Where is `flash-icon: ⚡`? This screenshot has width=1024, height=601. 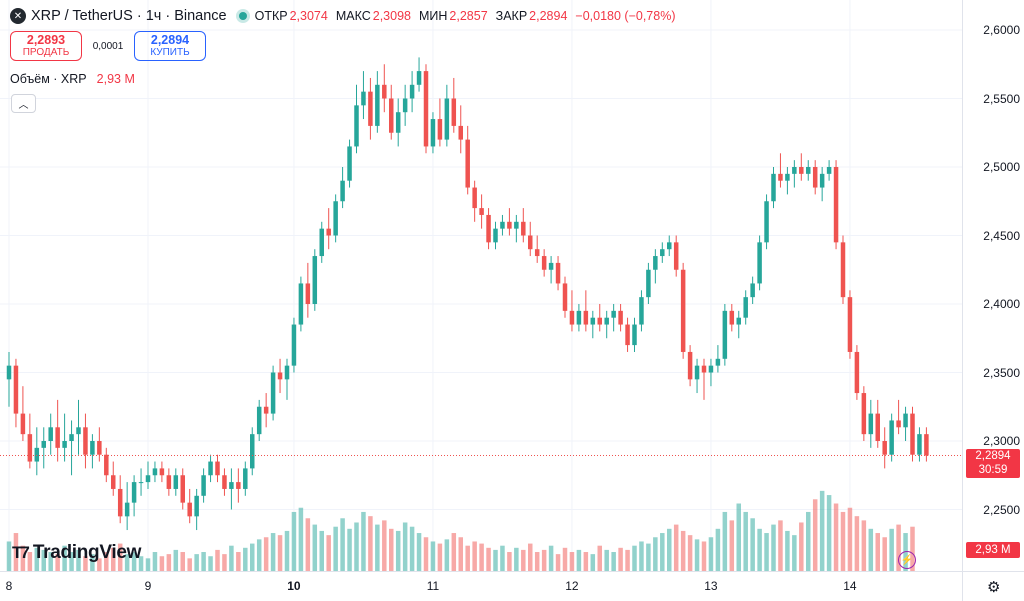 flash-icon: ⚡ is located at coordinates (907, 560).